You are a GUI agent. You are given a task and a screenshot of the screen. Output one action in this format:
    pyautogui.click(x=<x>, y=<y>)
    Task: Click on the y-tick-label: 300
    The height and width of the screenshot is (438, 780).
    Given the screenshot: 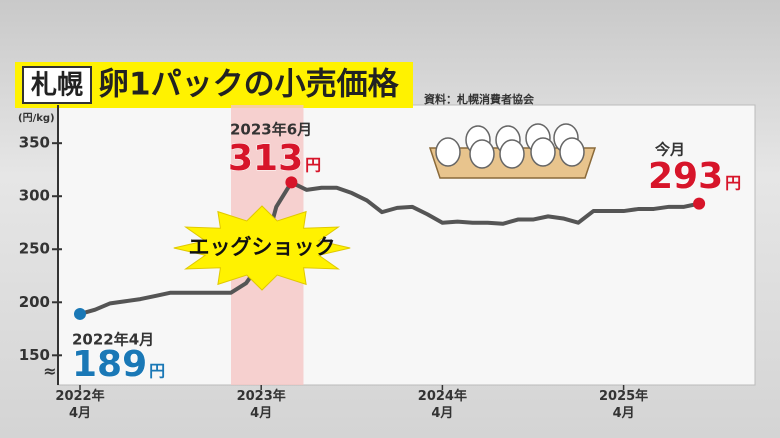 What is the action you would take?
    pyautogui.click(x=34, y=196)
    